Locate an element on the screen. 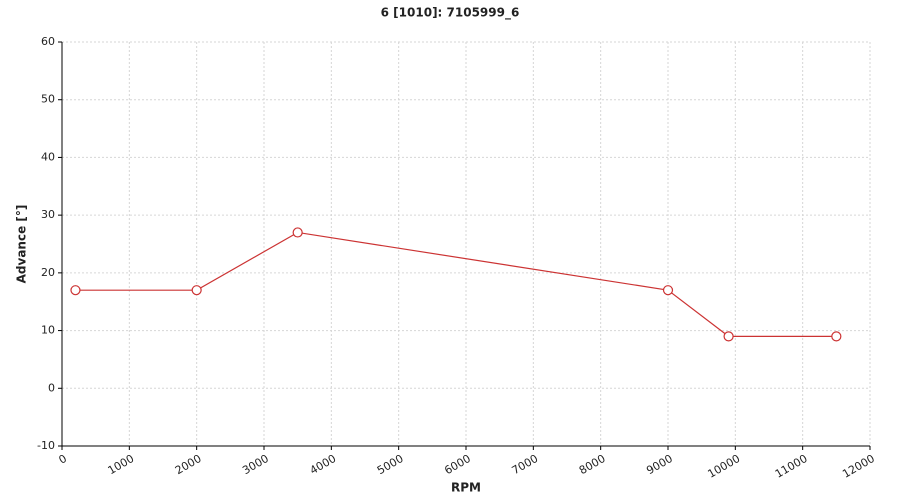 The height and width of the screenshot is (503, 900). x-tick-label: 6000 is located at coordinates (457, 464).